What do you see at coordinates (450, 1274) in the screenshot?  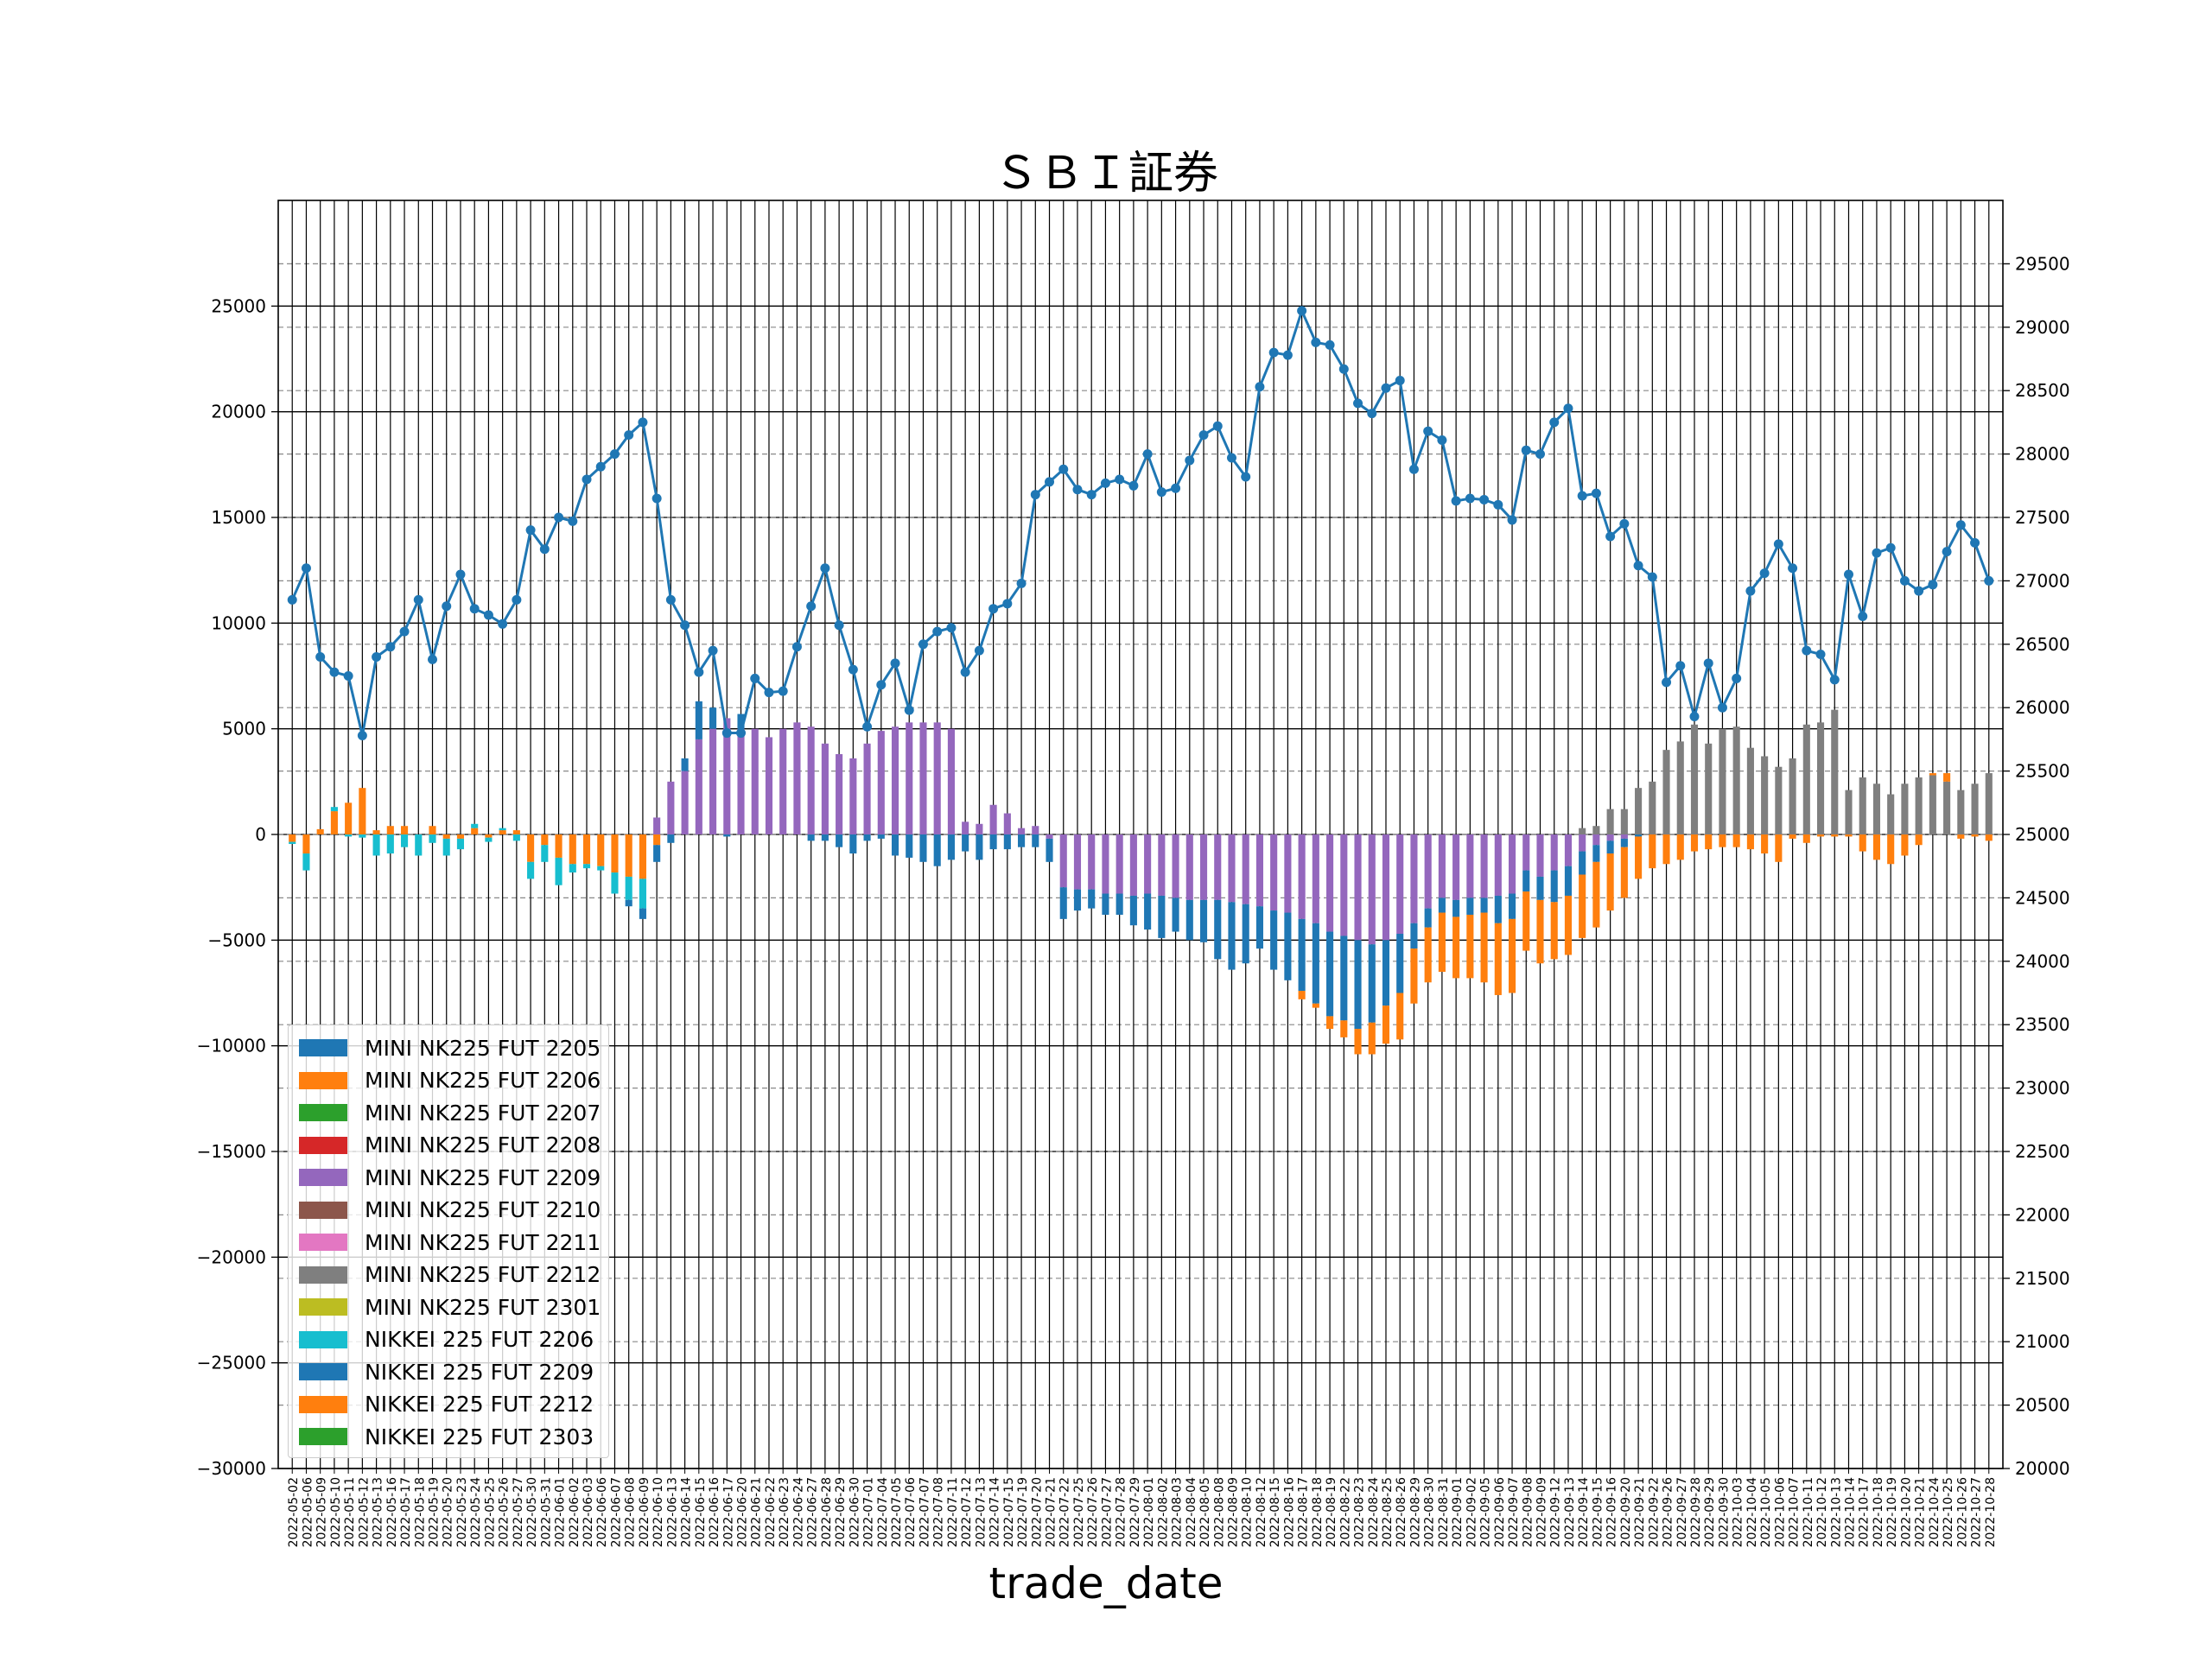 I see `legend-item: MINI NK225 FUT 2212` at bounding box center [450, 1274].